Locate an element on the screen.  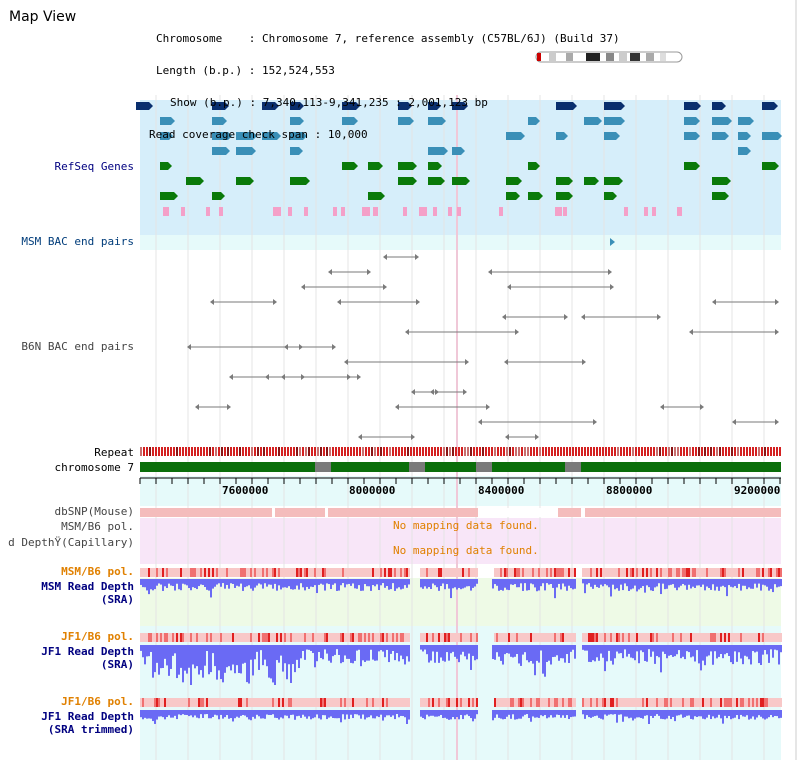
track-label-refseq: RefSeq Genes is located at coordinates (94, 166).